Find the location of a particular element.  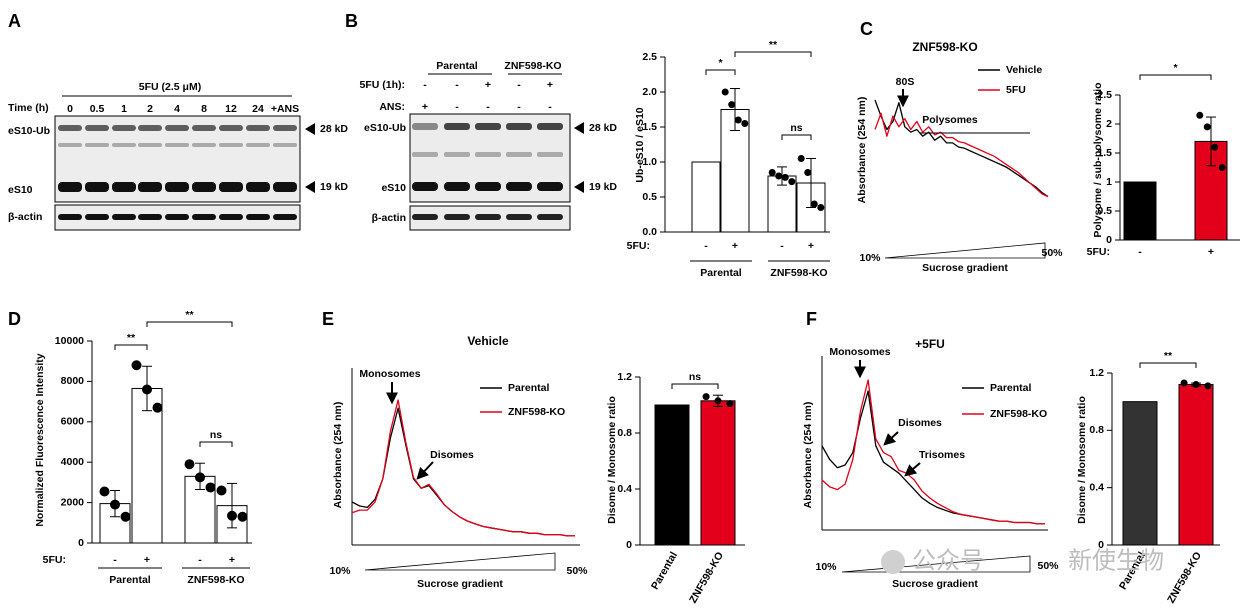

significance-label: * is located at coordinates (720, 63).